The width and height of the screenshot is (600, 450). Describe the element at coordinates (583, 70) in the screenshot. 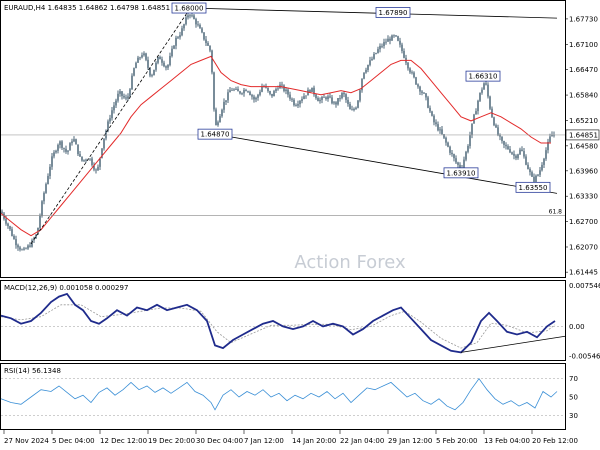

I see `y-tick-label: 1.66470` at that location.